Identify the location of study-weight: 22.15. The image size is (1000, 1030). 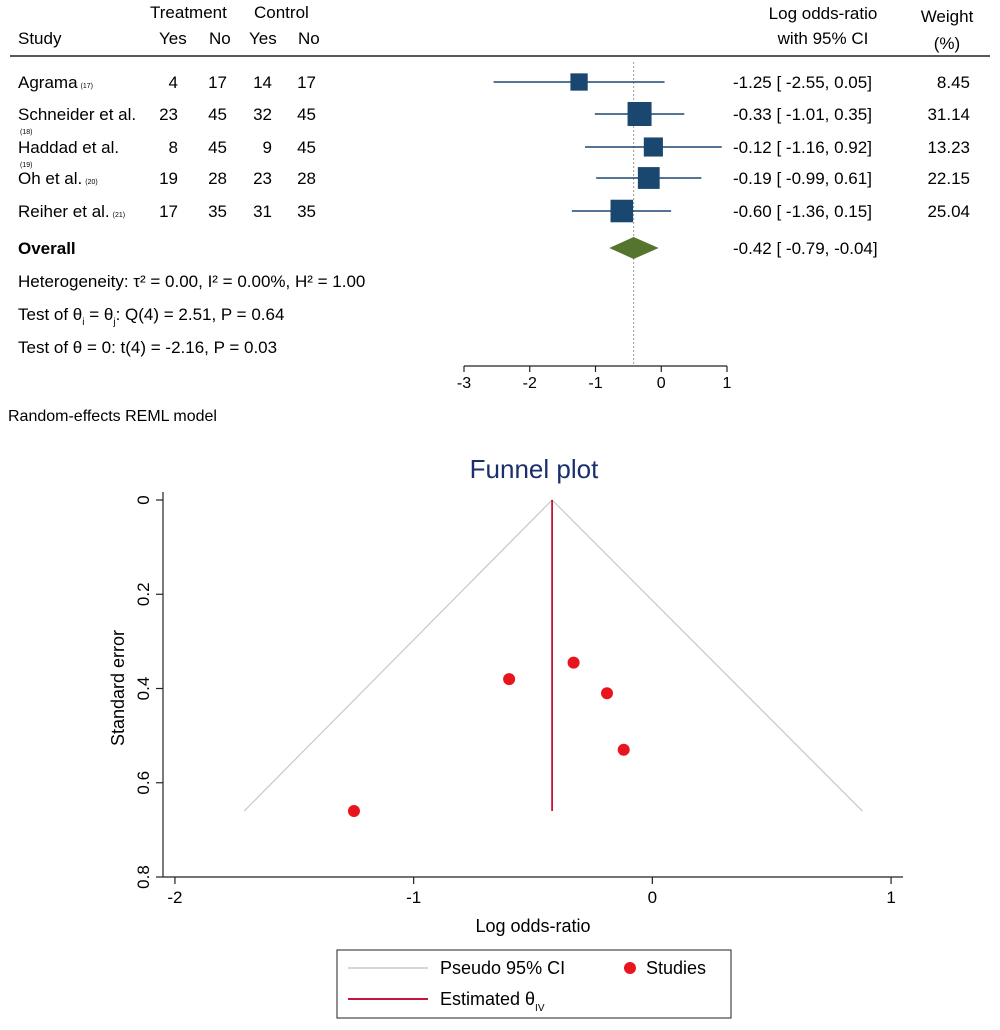
(948, 178).